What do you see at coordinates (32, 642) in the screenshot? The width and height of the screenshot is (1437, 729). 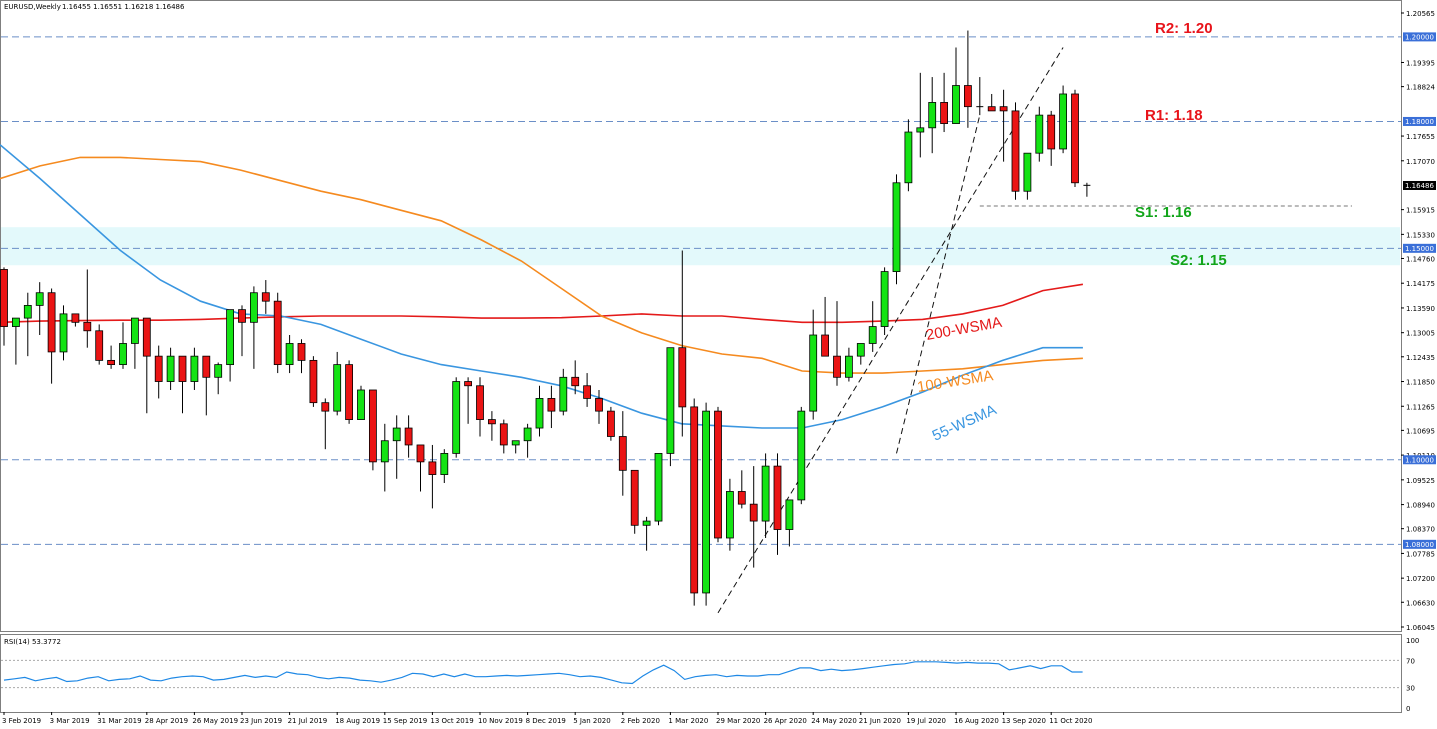 I see `rsi-title: RSI(14) 53.3772` at bounding box center [32, 642].